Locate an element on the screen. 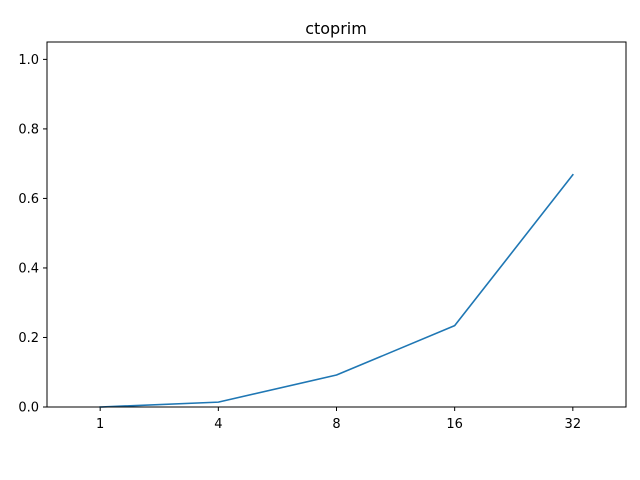 The image size is (640, 480). x-tick-label: 16 is located at coordinates (454, 424).